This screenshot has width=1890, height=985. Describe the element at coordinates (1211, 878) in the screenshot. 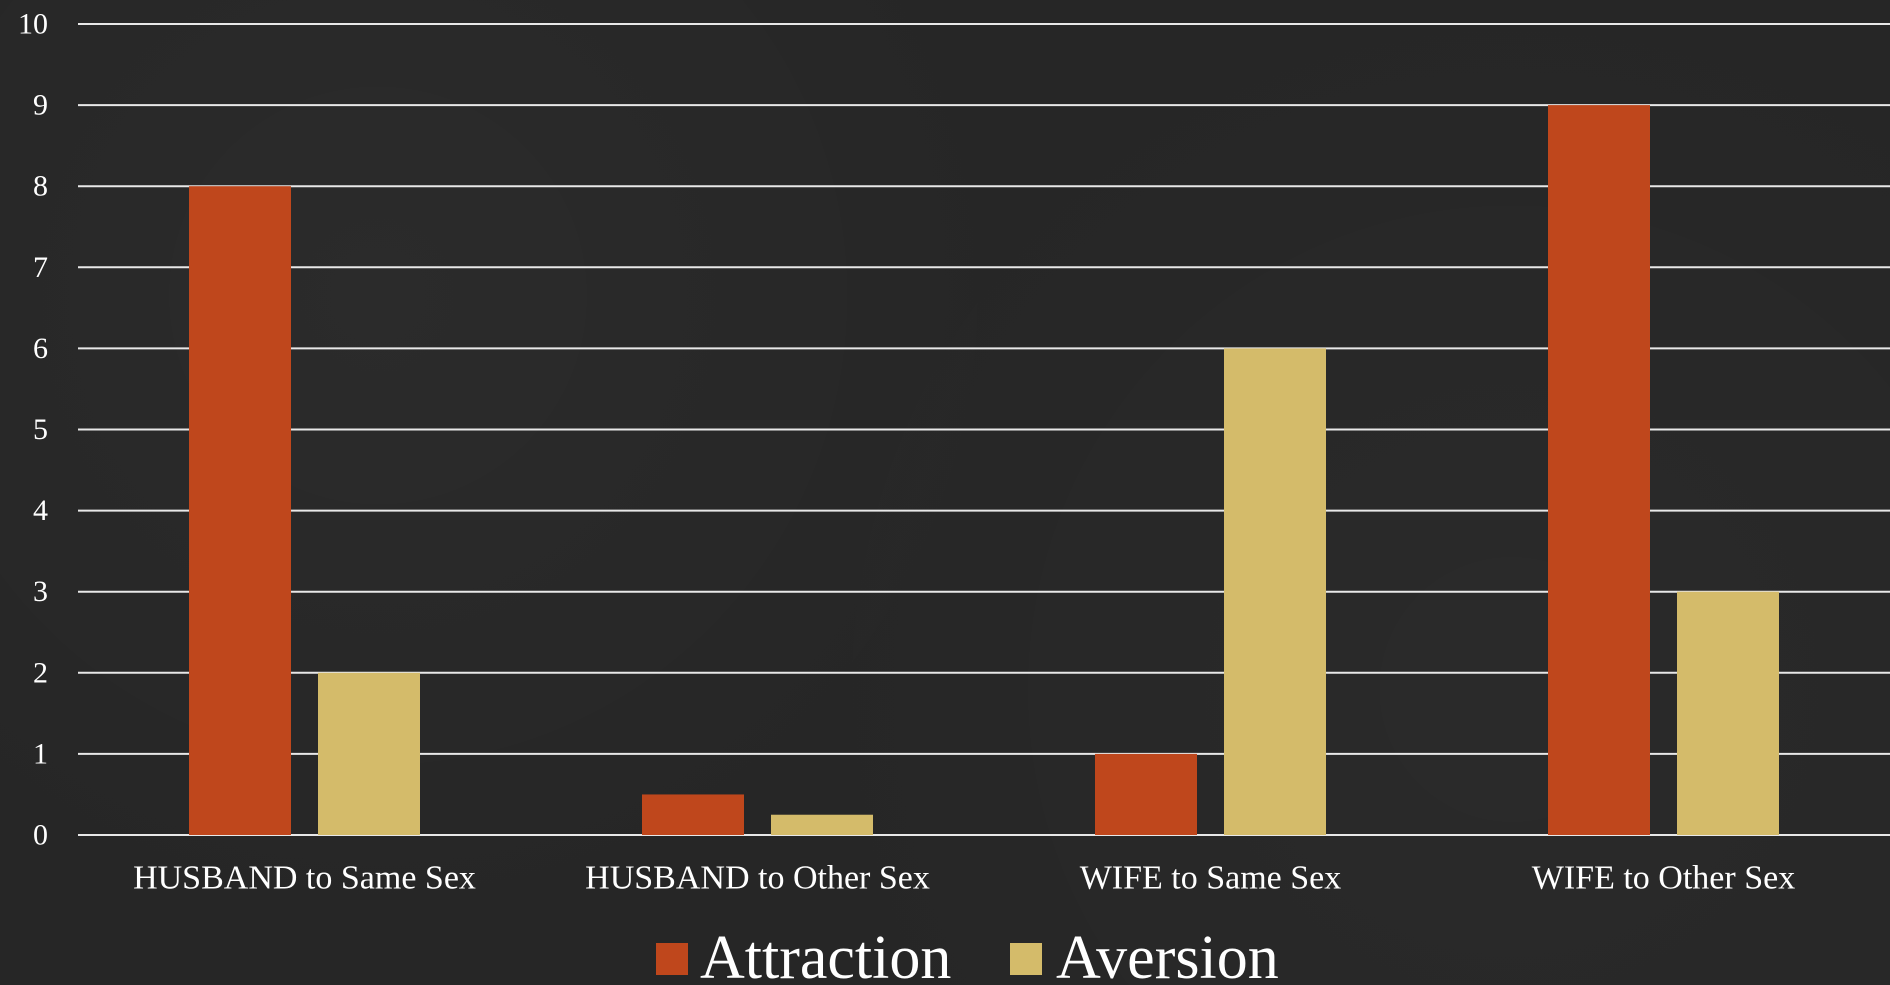

I see `x-category-label: WIFE to Same Sex` at that location.